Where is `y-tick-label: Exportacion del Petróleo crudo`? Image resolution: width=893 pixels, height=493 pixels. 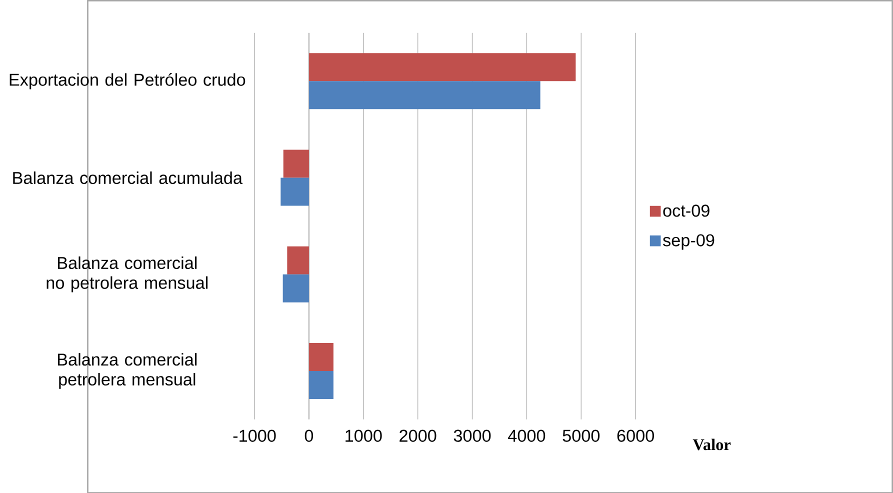 y-tick-label: Exportacion del Petróleo crudo is located at coordinates (128, 80).